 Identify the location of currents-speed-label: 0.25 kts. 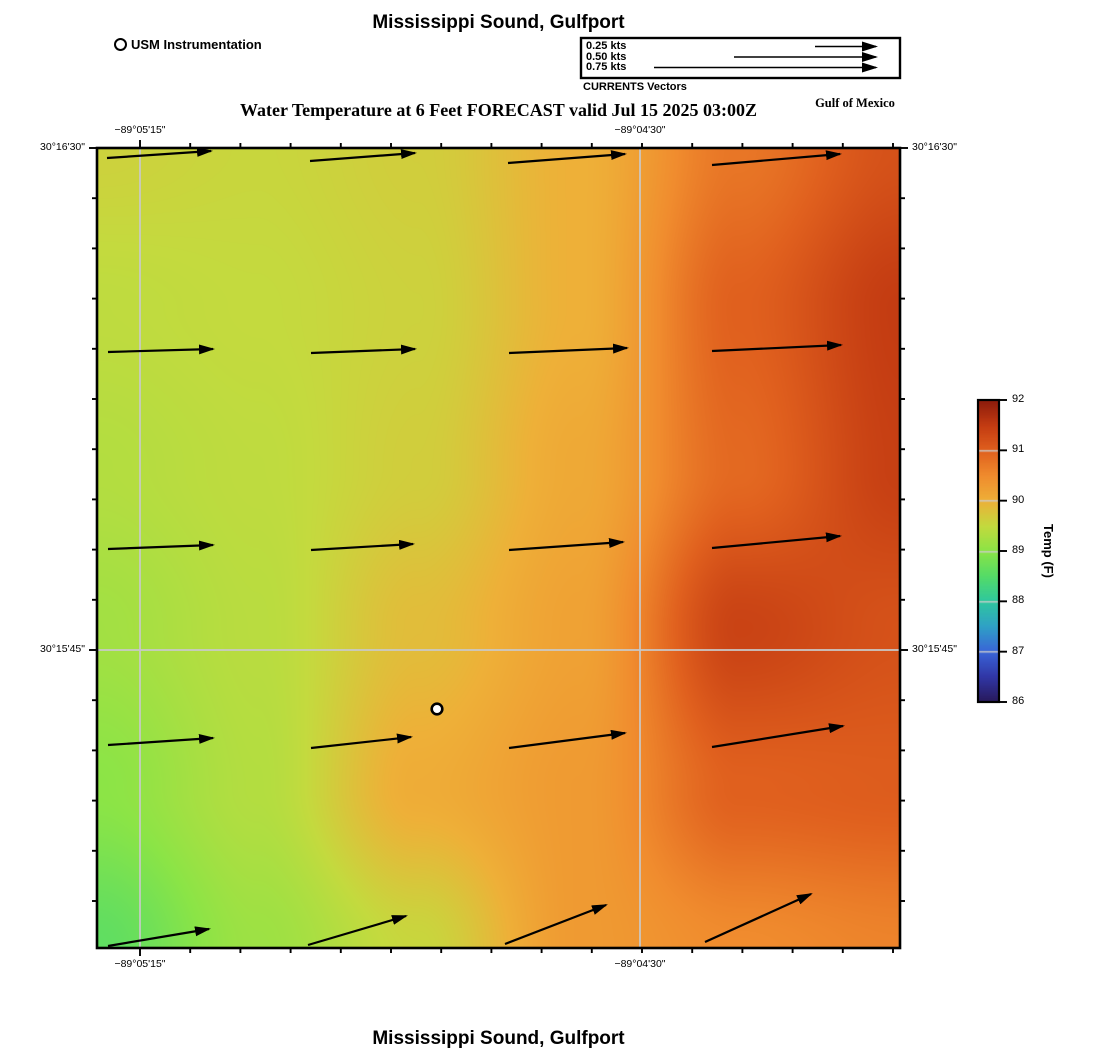
(606, 46).